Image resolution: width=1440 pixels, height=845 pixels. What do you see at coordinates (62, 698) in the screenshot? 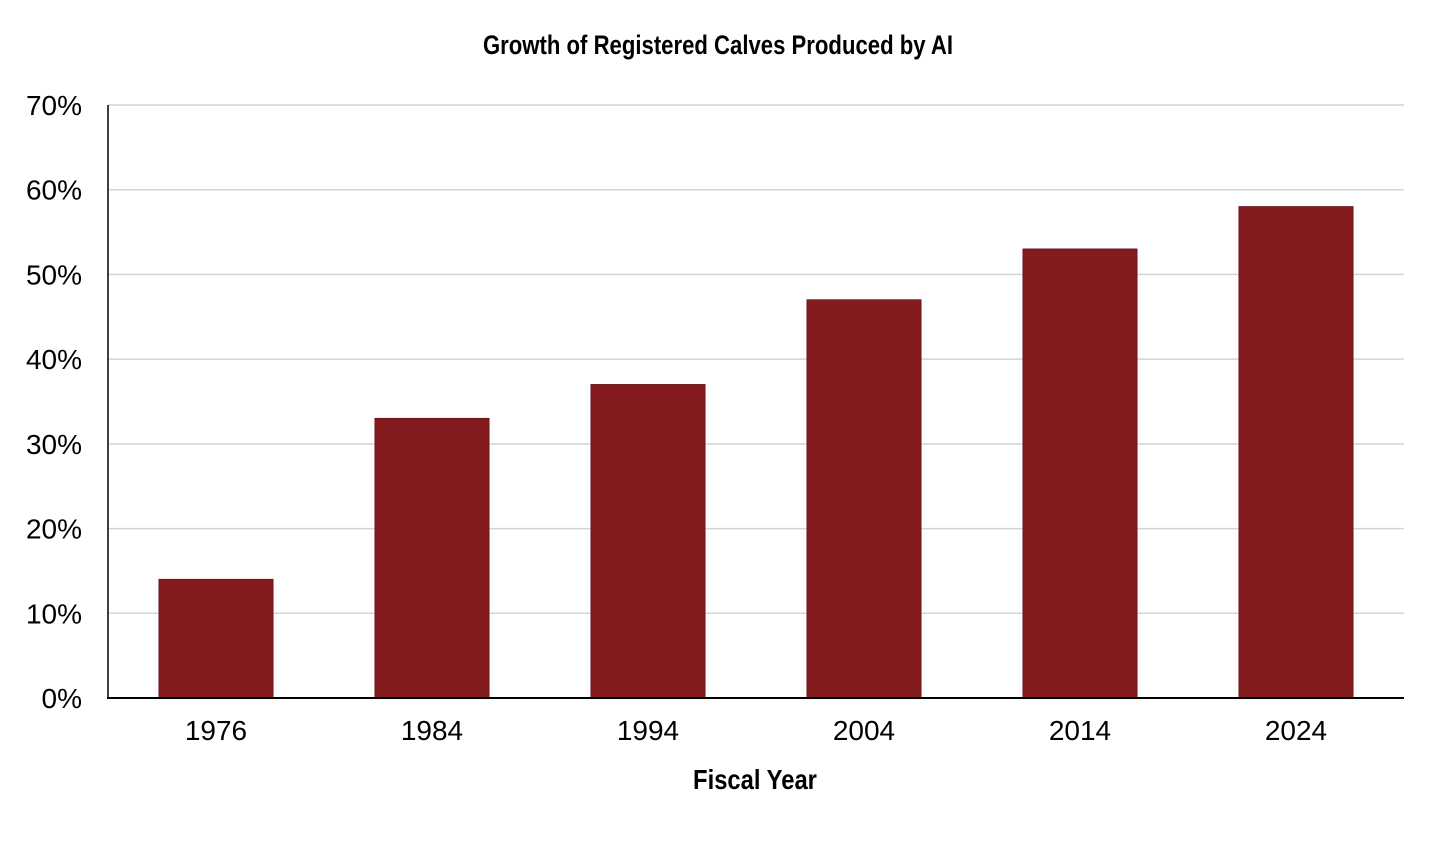
I see `y-tick-label: 0%` at bounding box center [62, 698].